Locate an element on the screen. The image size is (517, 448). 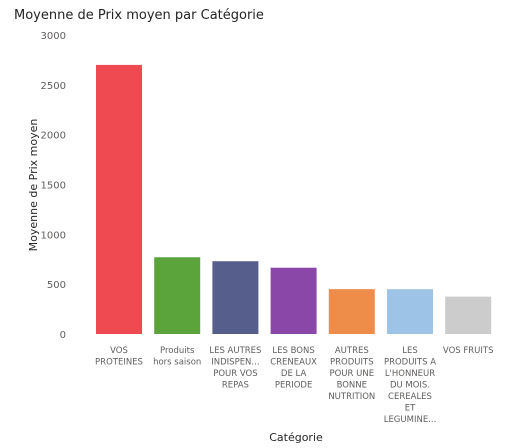
x-tick-label: AUTRES PRODUITS POUR UNE BONNE NUTRITION is located at coordinates (351, 374).